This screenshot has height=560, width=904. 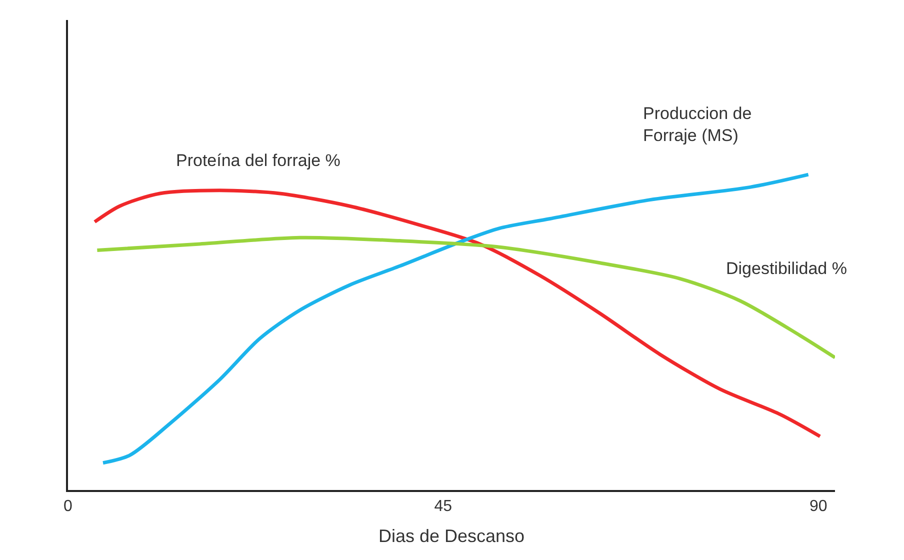 What do you see at coordinates (258, 160) in the screenshot?
I see `series-label: Proteína del forraje %` at bounding box center [258, 160].